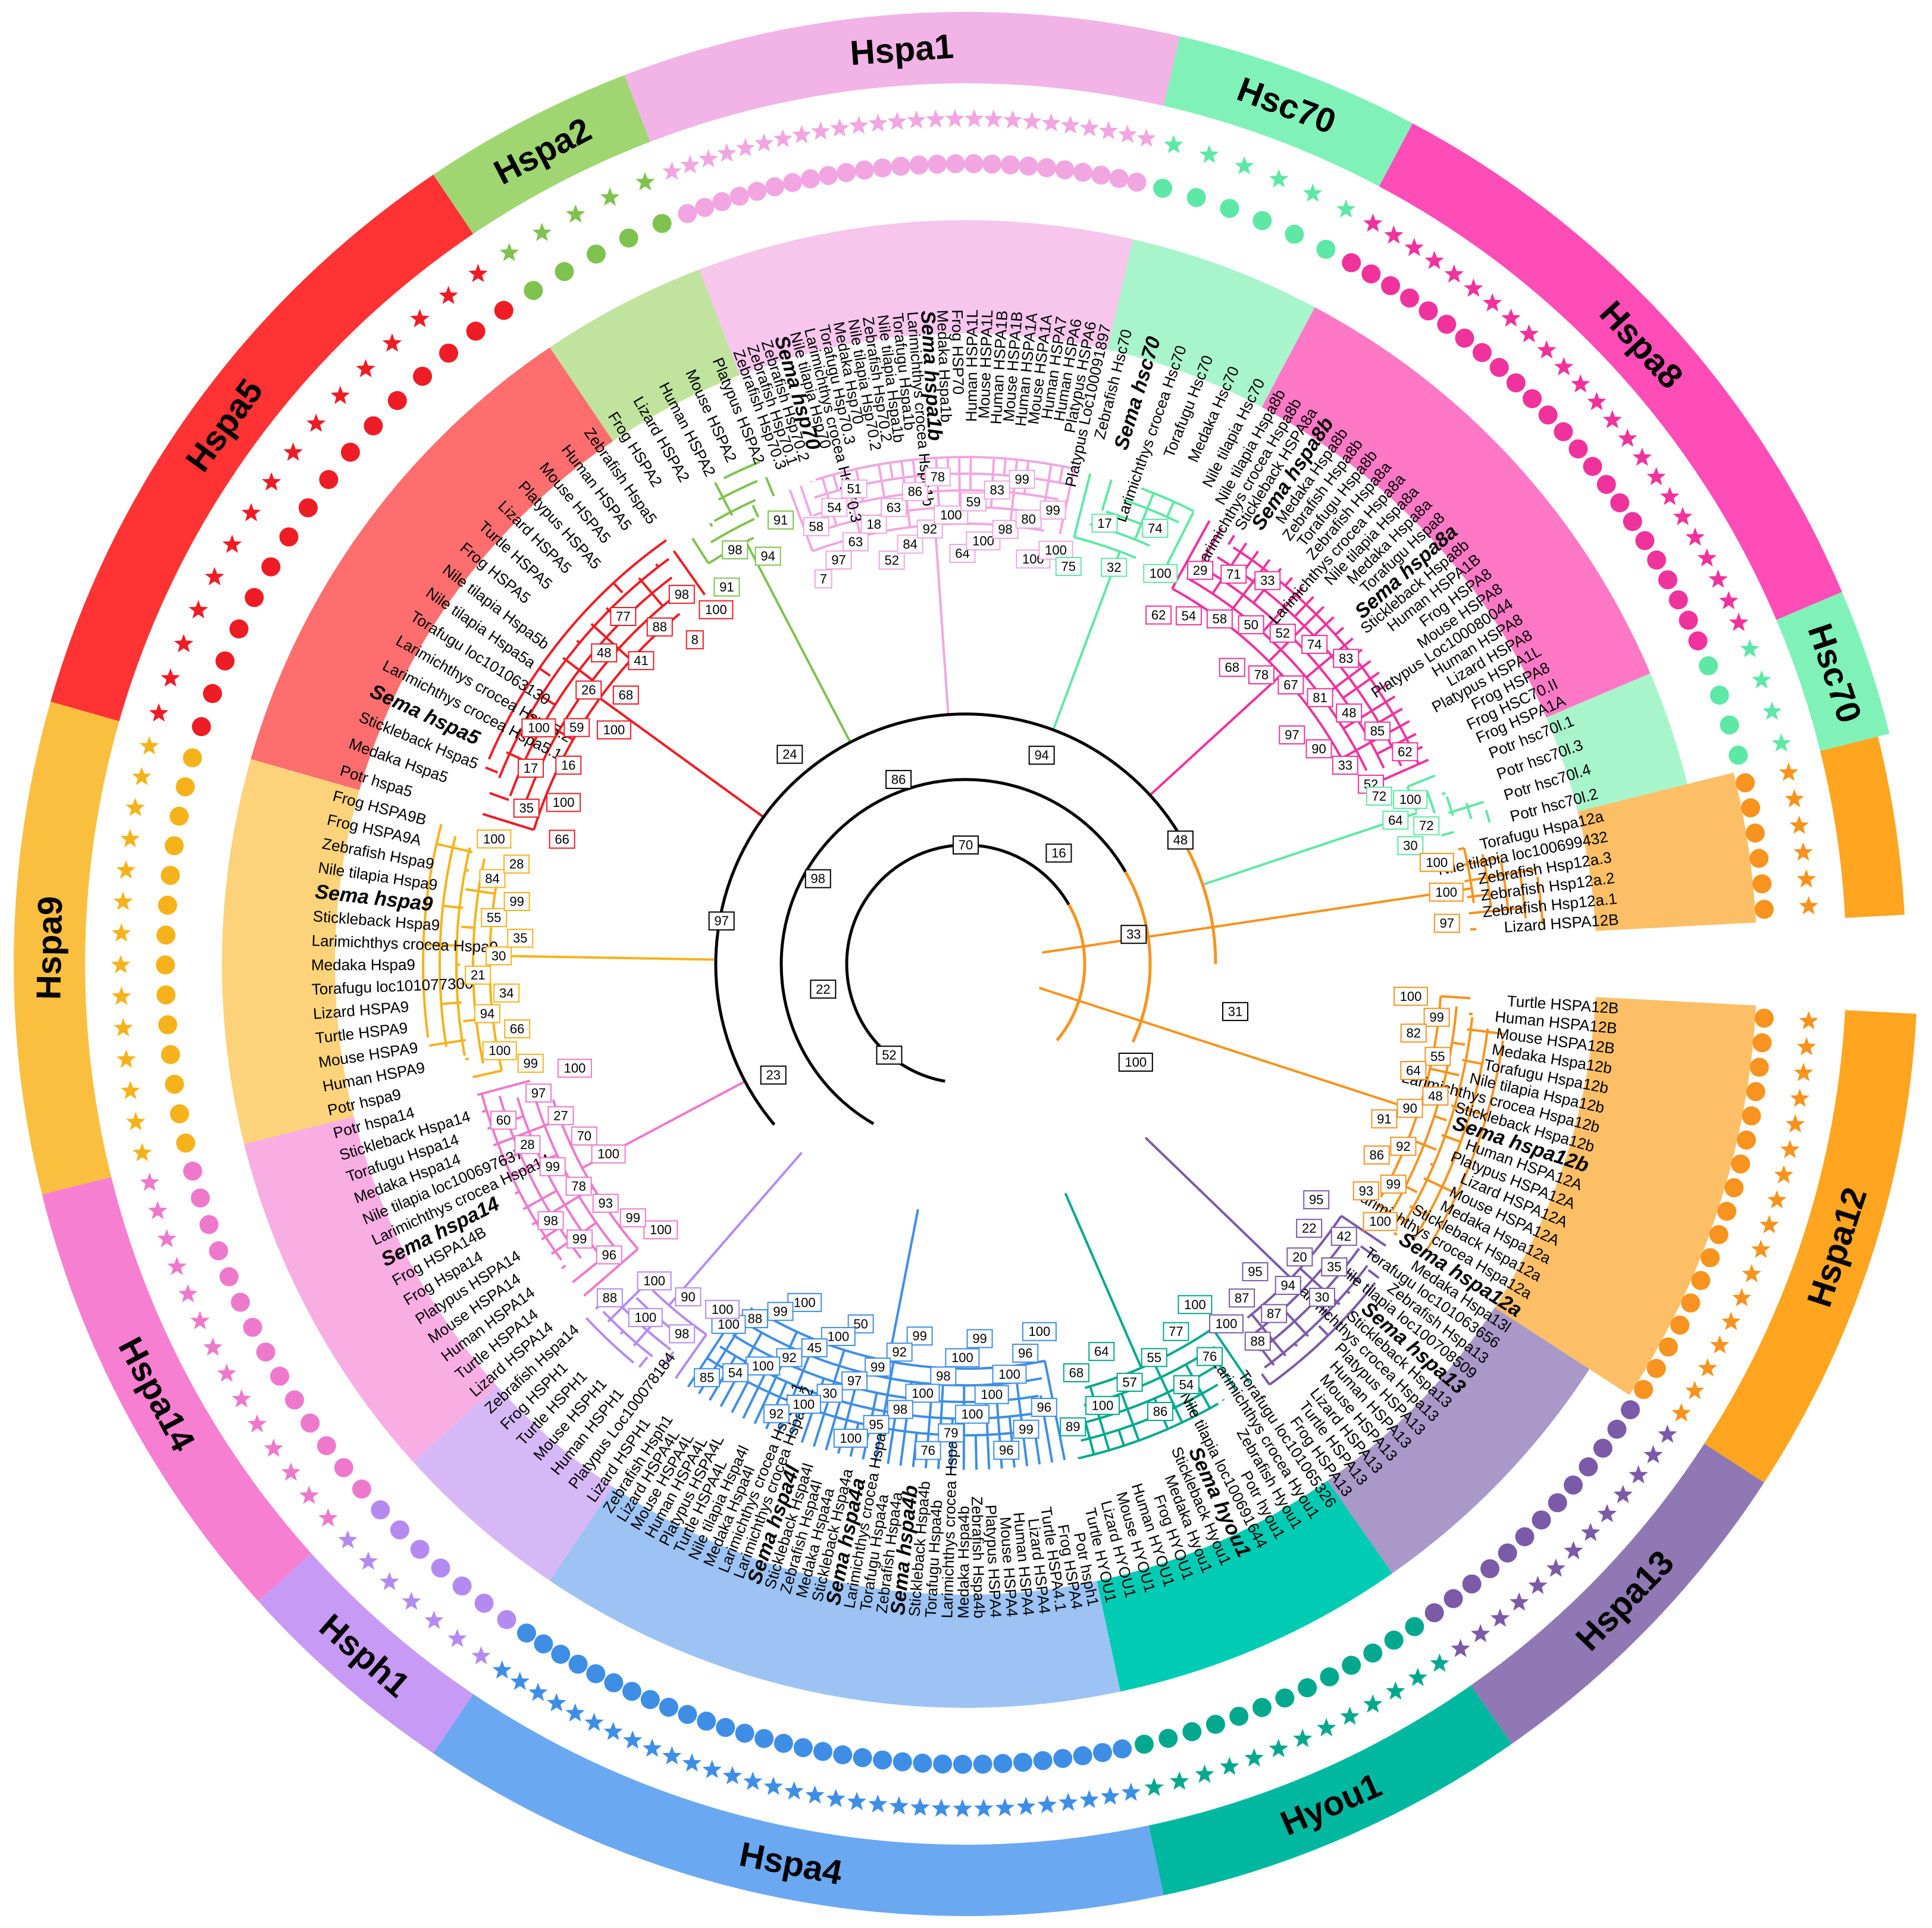 This screenshot has width=1932, height=1928. Describe the element at coordinates (835, 1597) in the screenshot. I see `sector-hspa4` at that location.